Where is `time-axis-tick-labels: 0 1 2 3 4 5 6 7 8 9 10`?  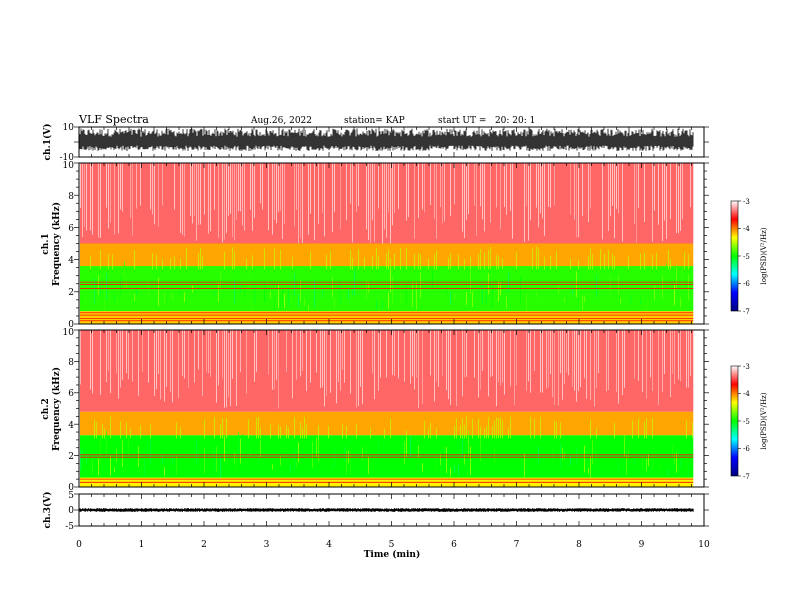
time-axis-tick-labels: 0 1 2 3 4 5 6 7 8 9 10 is located at coordinates (393, 545).